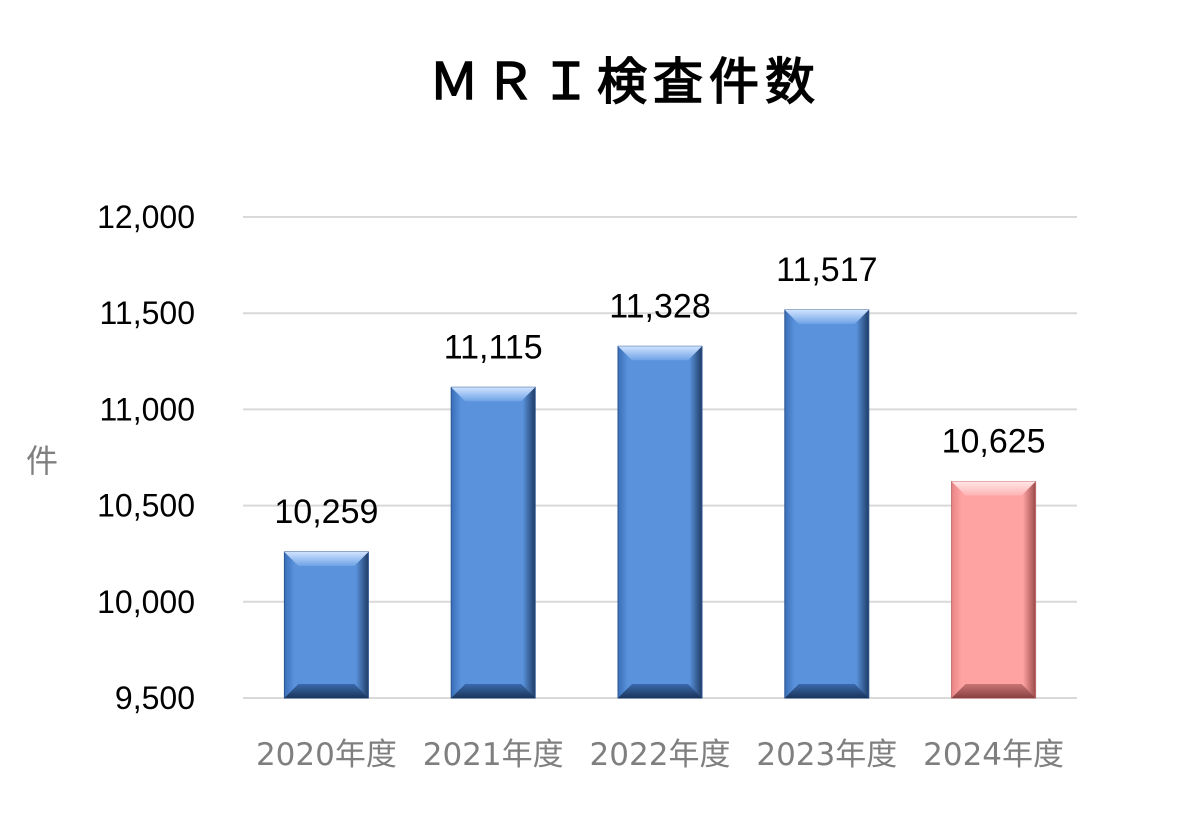  What do you see at coordinates (148, 409) in the screenshot?
I see `y-tick-label: 11,000` at bounding box center [148, 409].